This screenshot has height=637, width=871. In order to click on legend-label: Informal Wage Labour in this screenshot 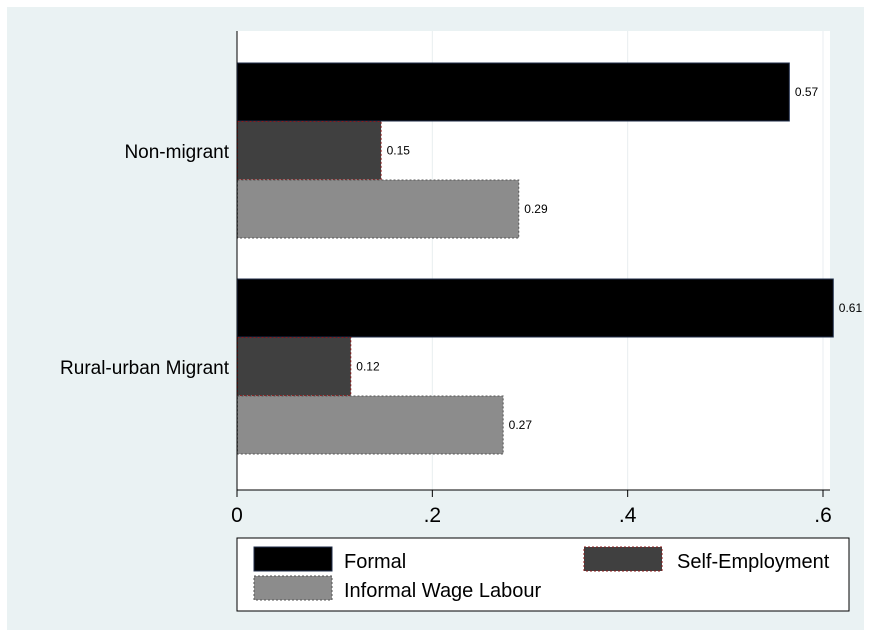, I will do `click(442, 591)`.